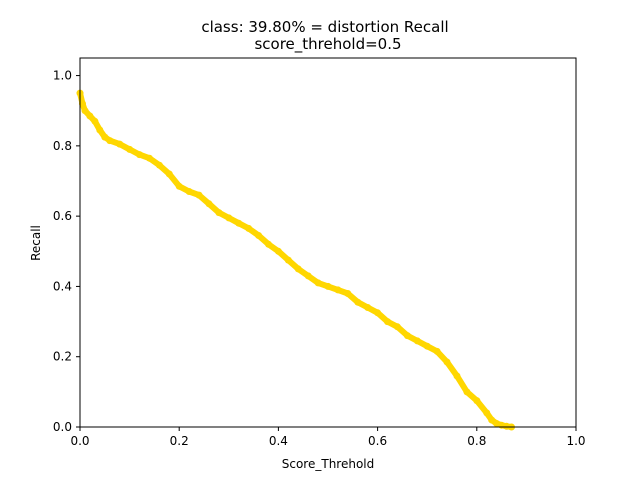 The width and height of the screenshot is (640, 480). What do you see at coordinates (62, 427) in the screenshot?
I see `y-tick-label: 0.0` at bounding box center [62, 427].